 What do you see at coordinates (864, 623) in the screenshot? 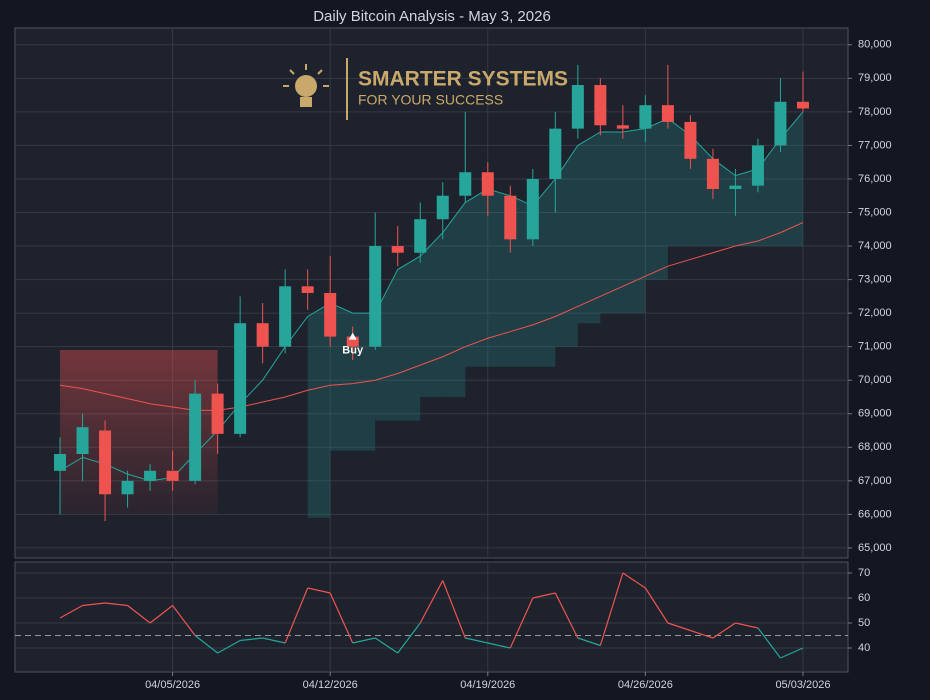
I see `y-tick-label: 50` at bounding box center [864, 623].